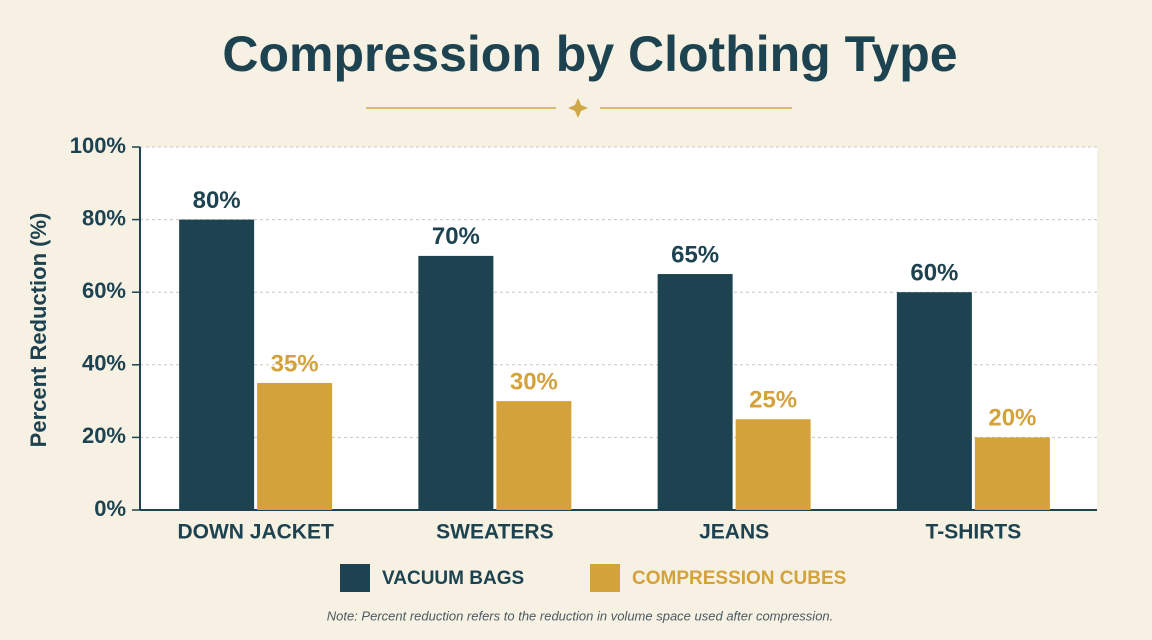 The image size is (1152, 640). Describe the element at coordinates (1012, 418) in the screenshot. I see `value-label: 20%` at that location.